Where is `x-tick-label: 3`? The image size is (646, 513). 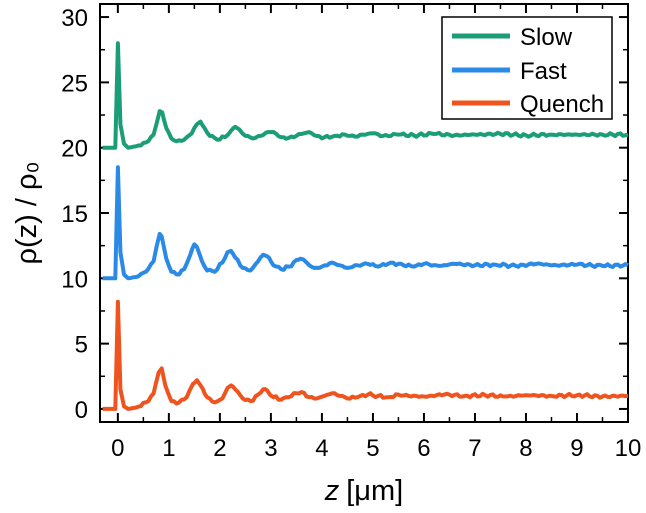 x-tick-label: 3 is located at coordinates (270, 448).